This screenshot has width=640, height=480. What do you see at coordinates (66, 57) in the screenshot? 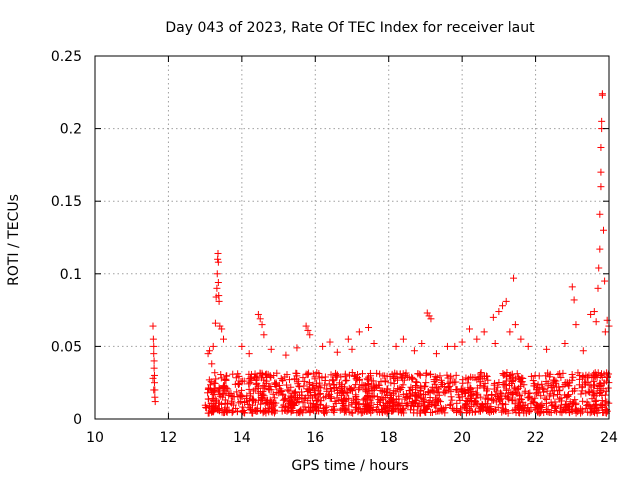
I see `y-tick-label: 0.25` at bounding box center [66, 57].